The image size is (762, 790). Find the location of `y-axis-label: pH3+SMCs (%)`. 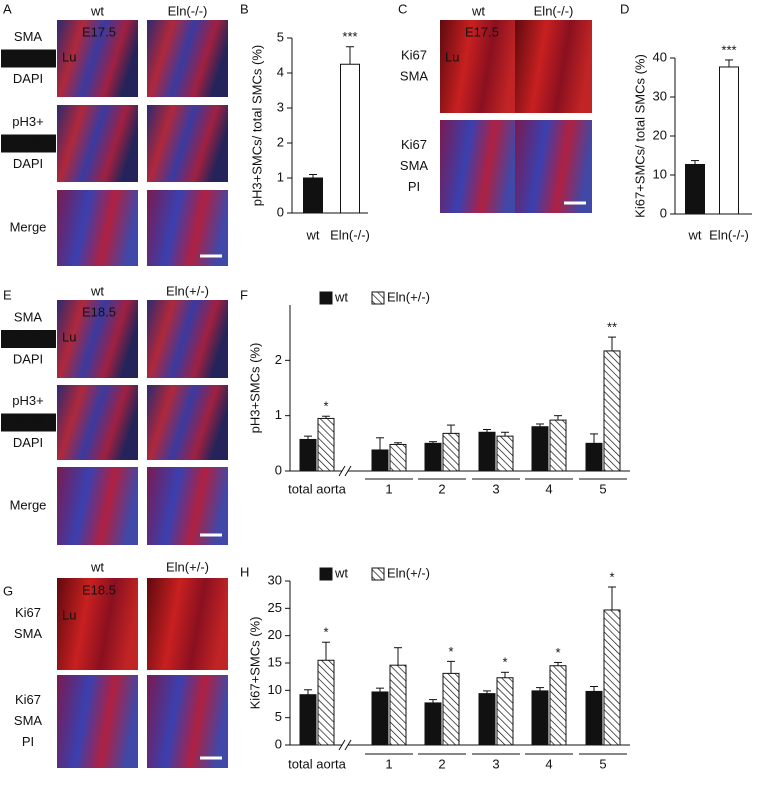

y-axis-label: pH3+SMCs (%) is located at coordinates (254, 388).